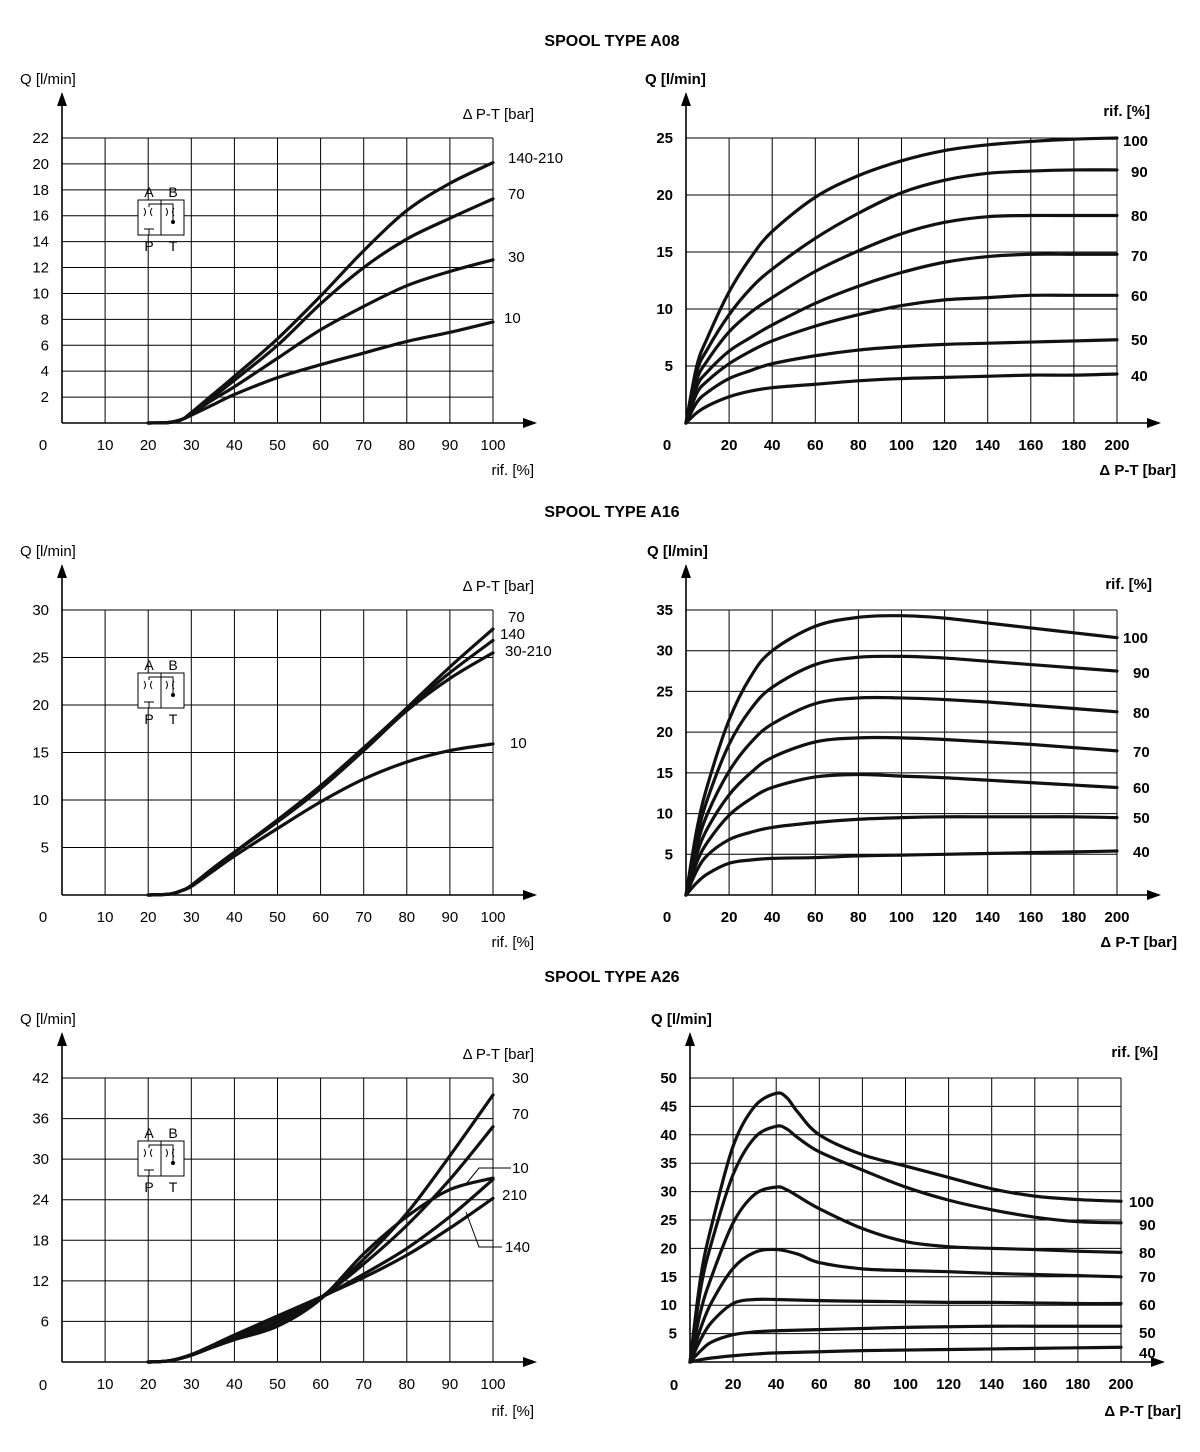 The image size is (1200, 1452). Describe the element at coordinates (611, 512) in the screenshot. I see `section-title-a16: SPOOL TYPE A16` at that location.